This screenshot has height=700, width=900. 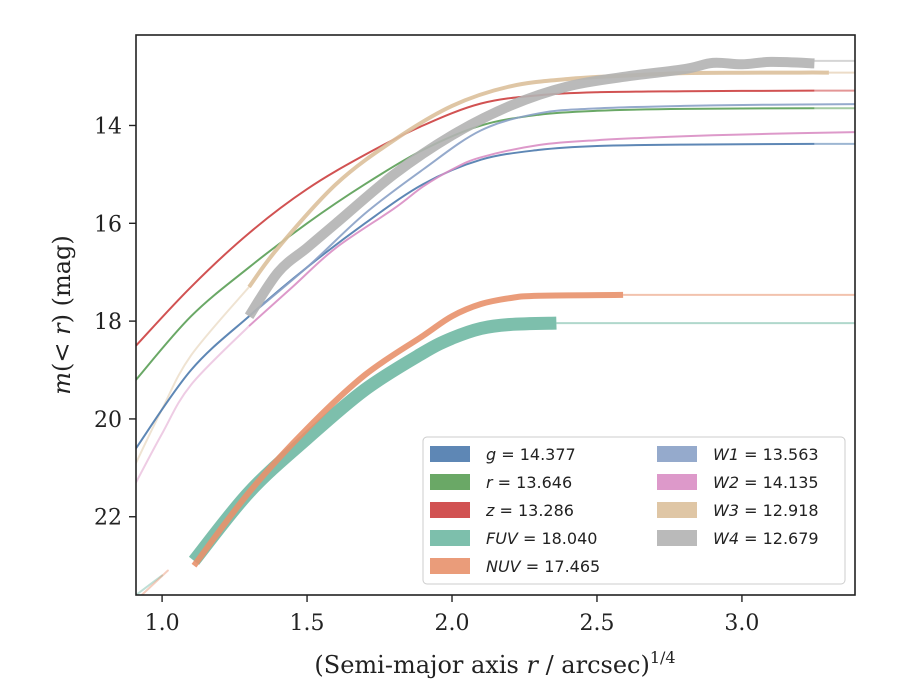 I want to click on x-axis-title: (Semi-major axis r / arcsec)1/4, so click(x=494, y=663).